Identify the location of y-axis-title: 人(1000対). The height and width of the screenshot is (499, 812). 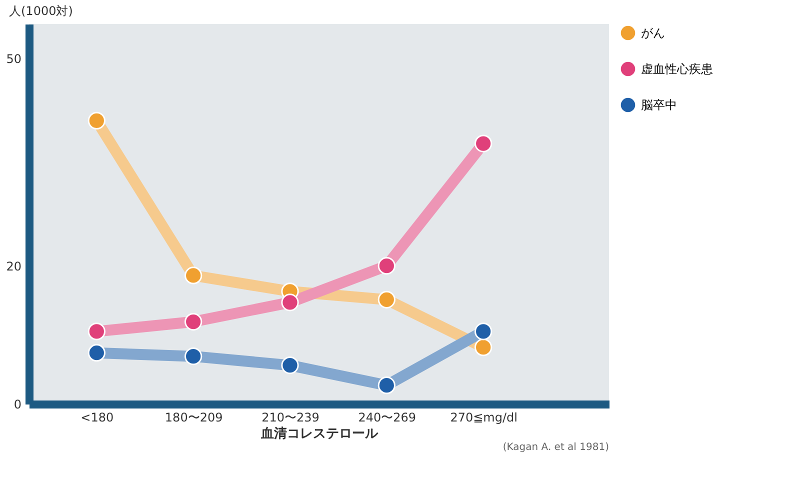
(41, 11).